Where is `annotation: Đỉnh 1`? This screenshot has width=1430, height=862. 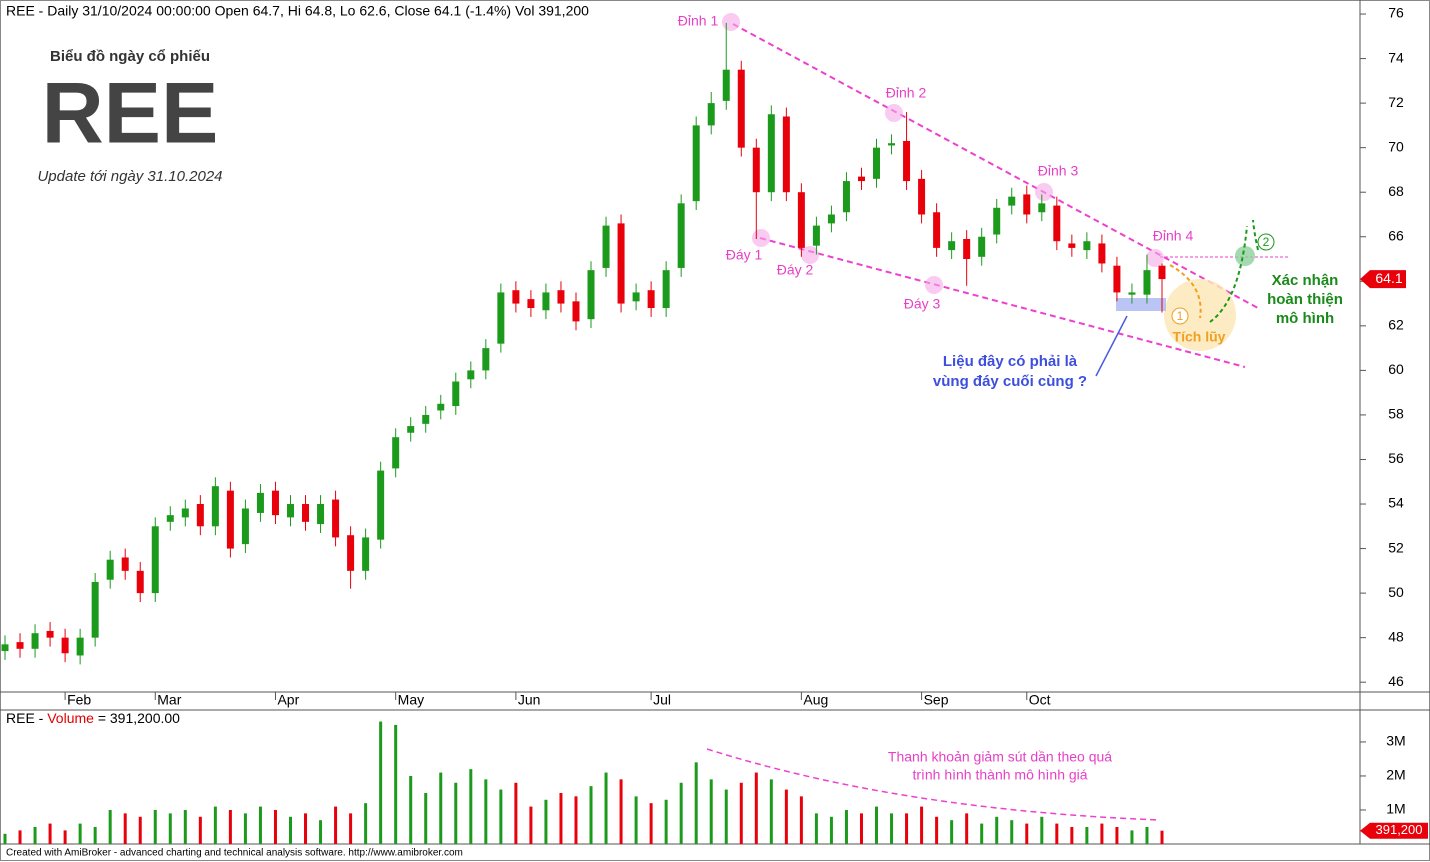 annotation: Đỉnh 1 is located at coordinates (698, 21).